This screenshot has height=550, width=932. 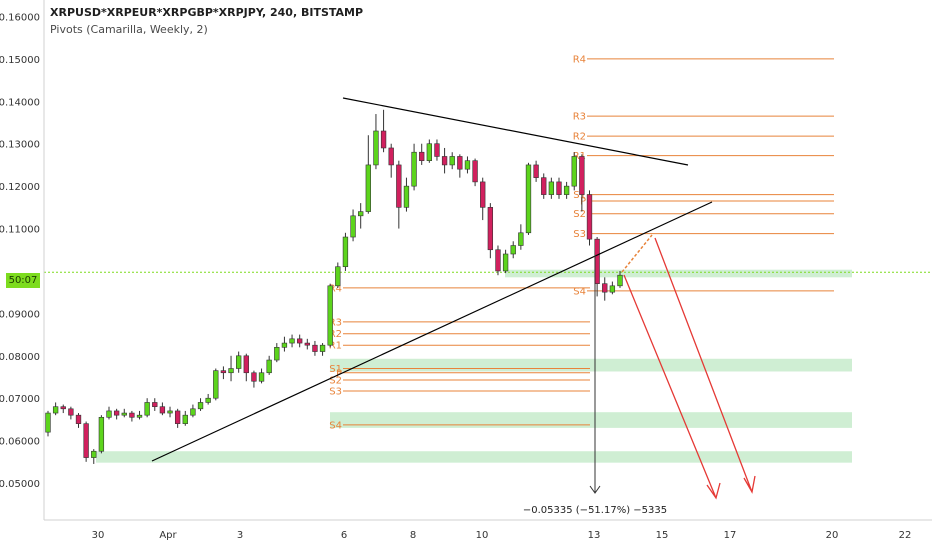 I want to click on pivot-label-s2: S2, so click(x=335, y=380).